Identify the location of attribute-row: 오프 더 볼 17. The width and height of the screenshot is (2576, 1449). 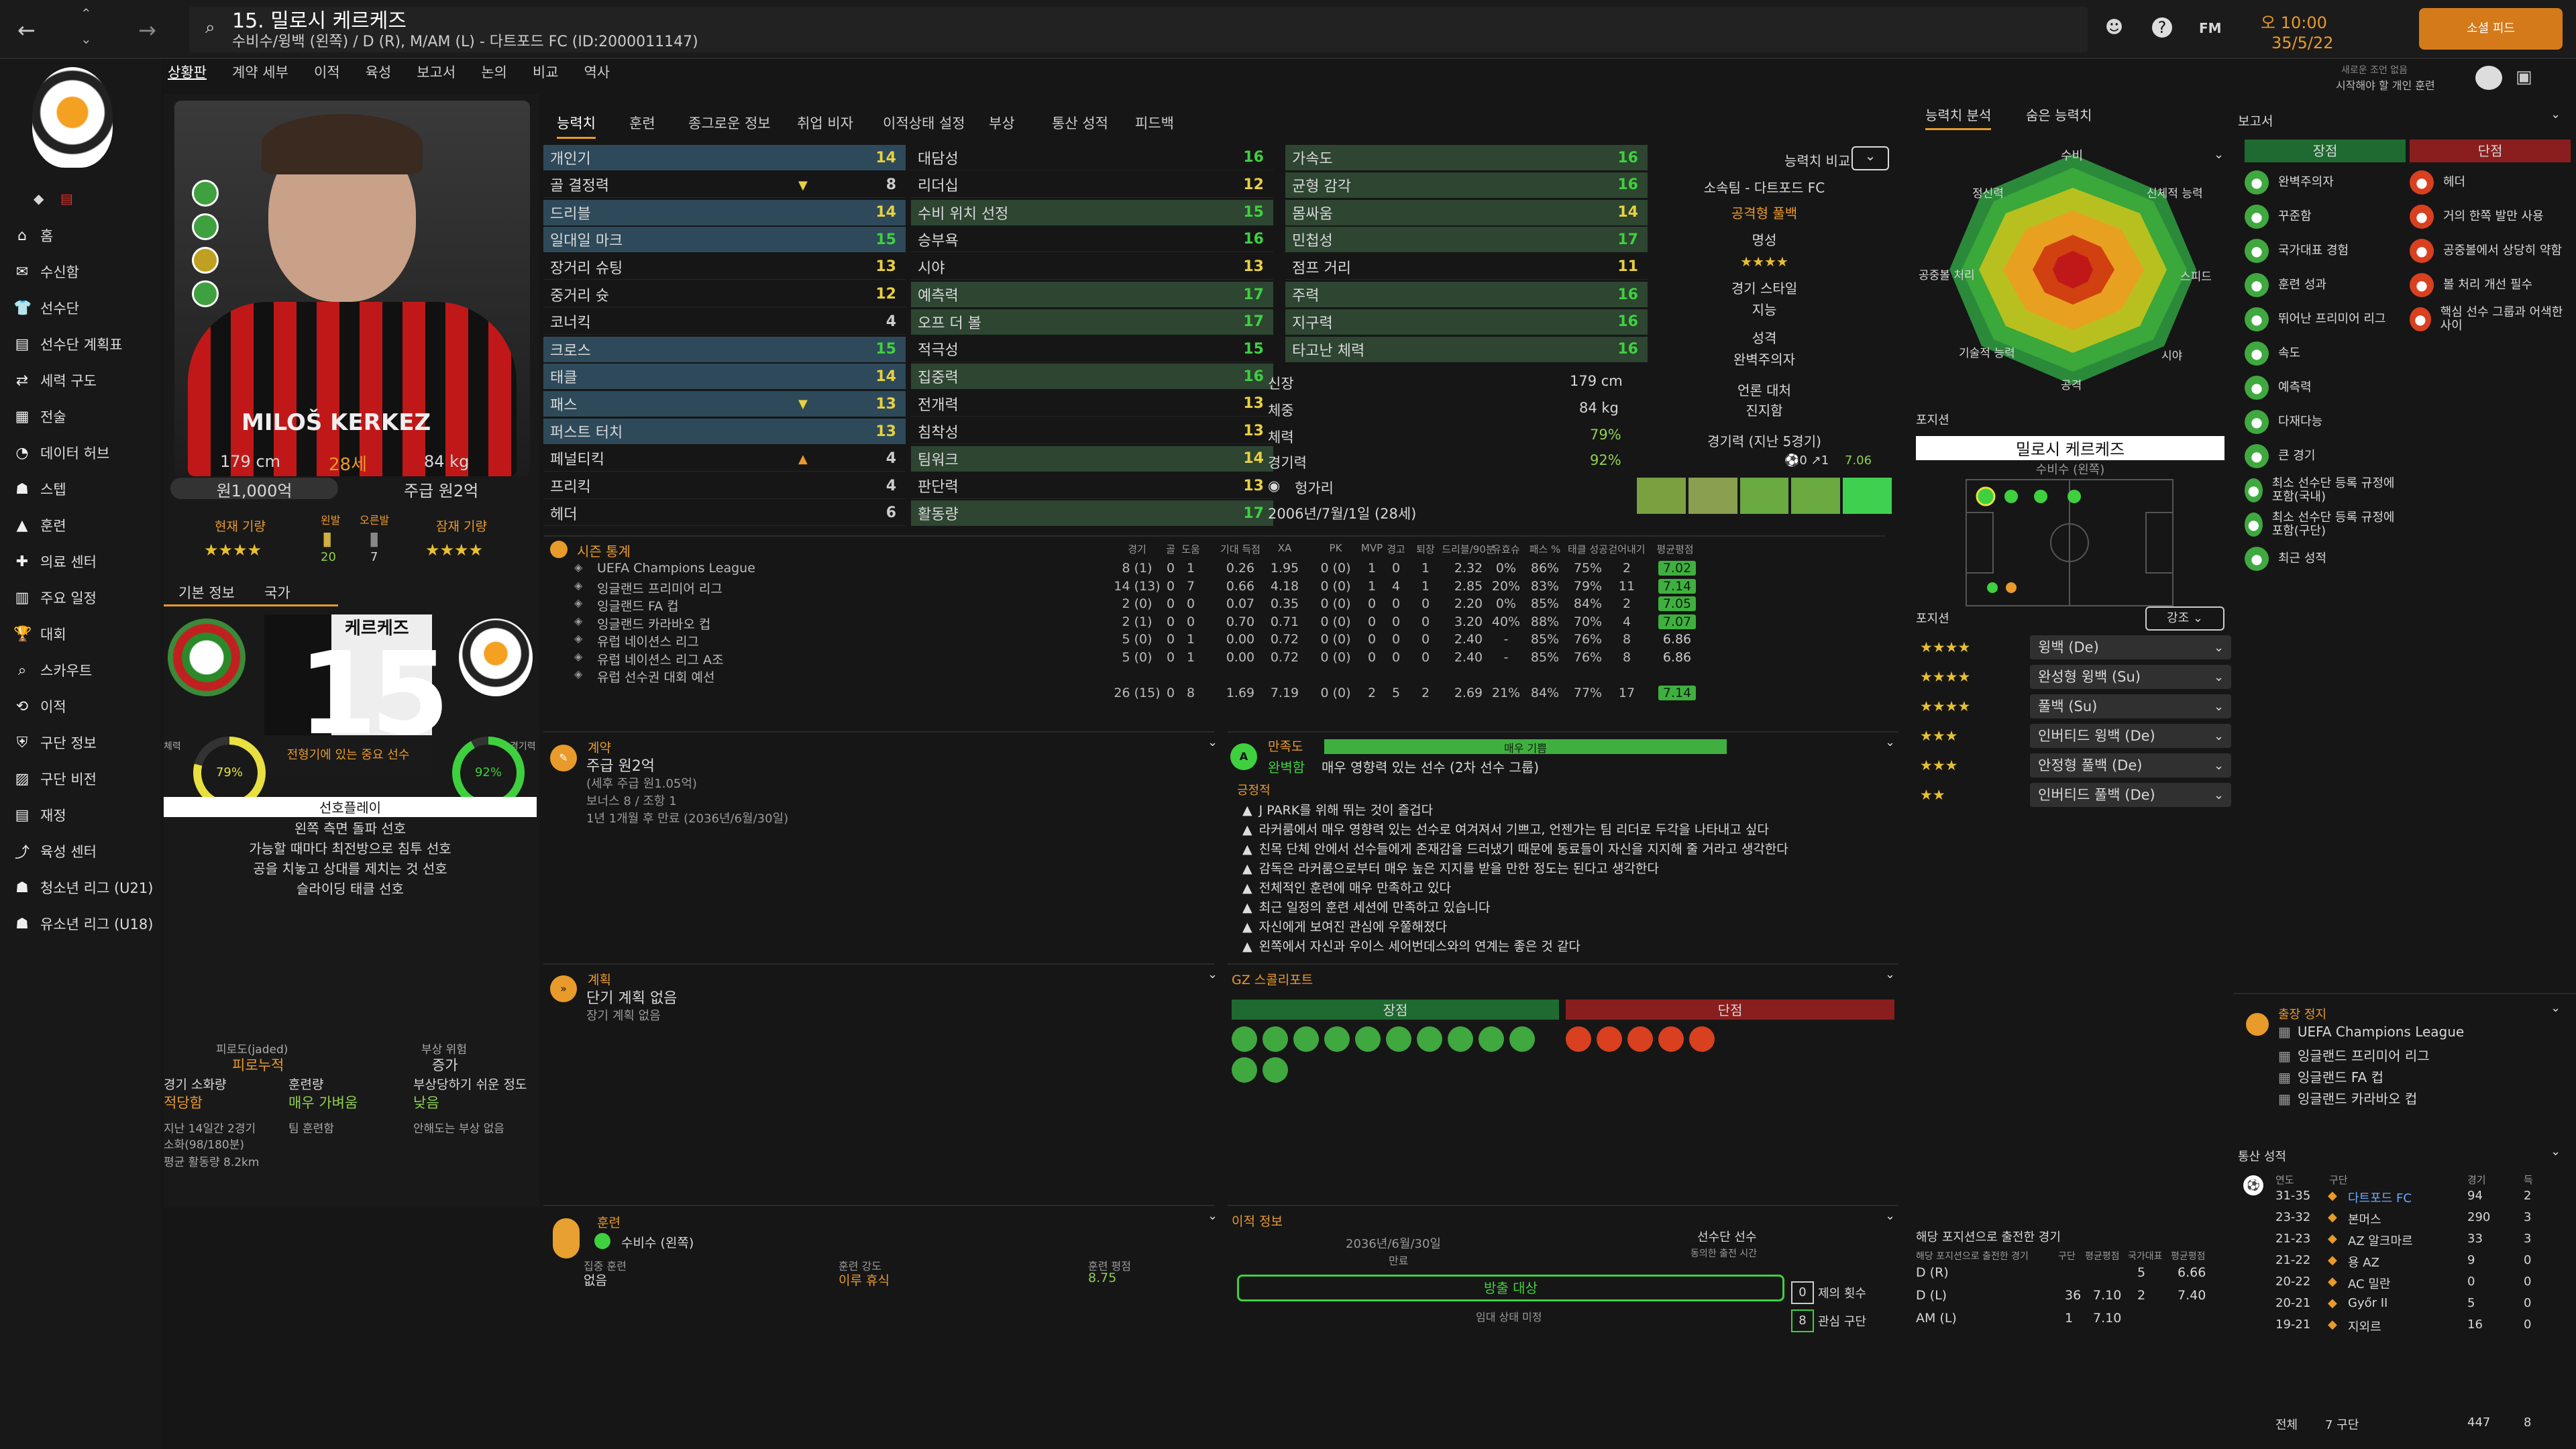
(1092, 322).